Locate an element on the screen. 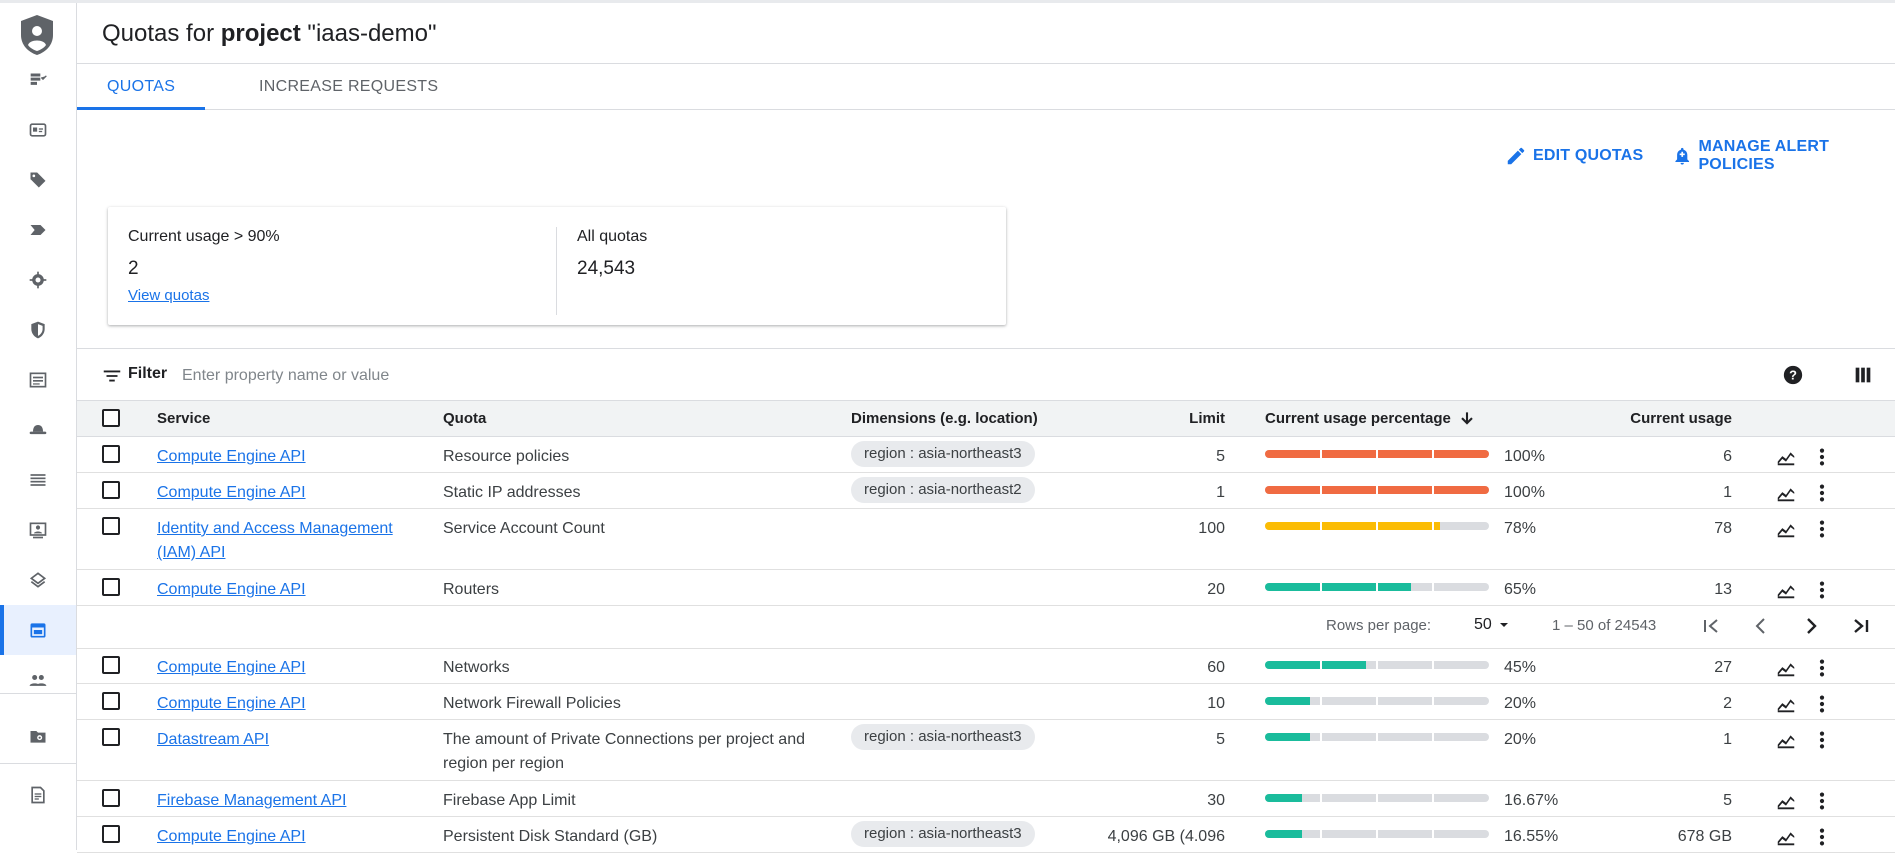 This screenshot has width=1895, height=853. rail-item-security-shield is located at coordinates (38, 330).